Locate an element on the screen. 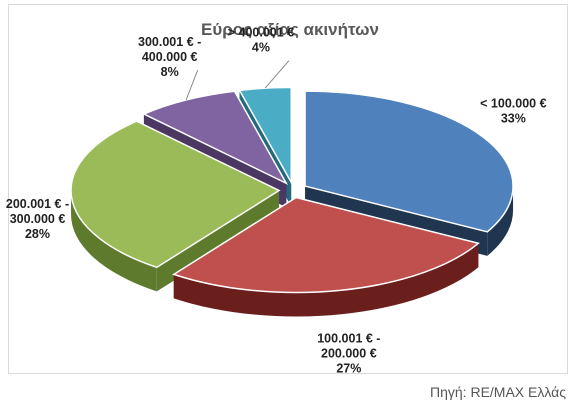 Image resolution: width=584 pixels, height=413 pixels. slice-label-1: 100.001 € -200.000 €27% is located at coordinates (348, 353).